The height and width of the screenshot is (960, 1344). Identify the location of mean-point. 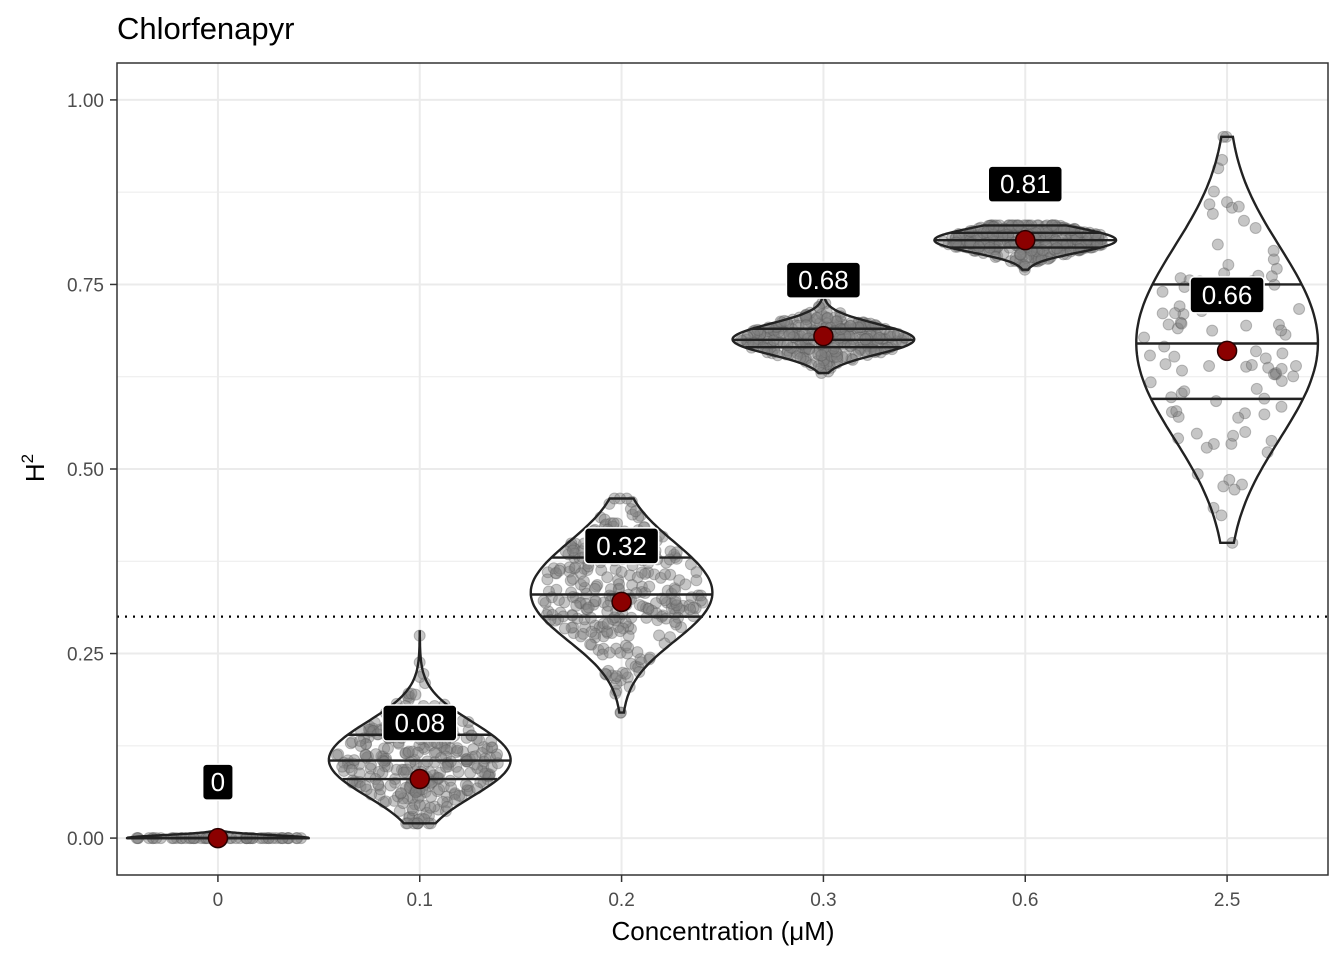
(823, 336).